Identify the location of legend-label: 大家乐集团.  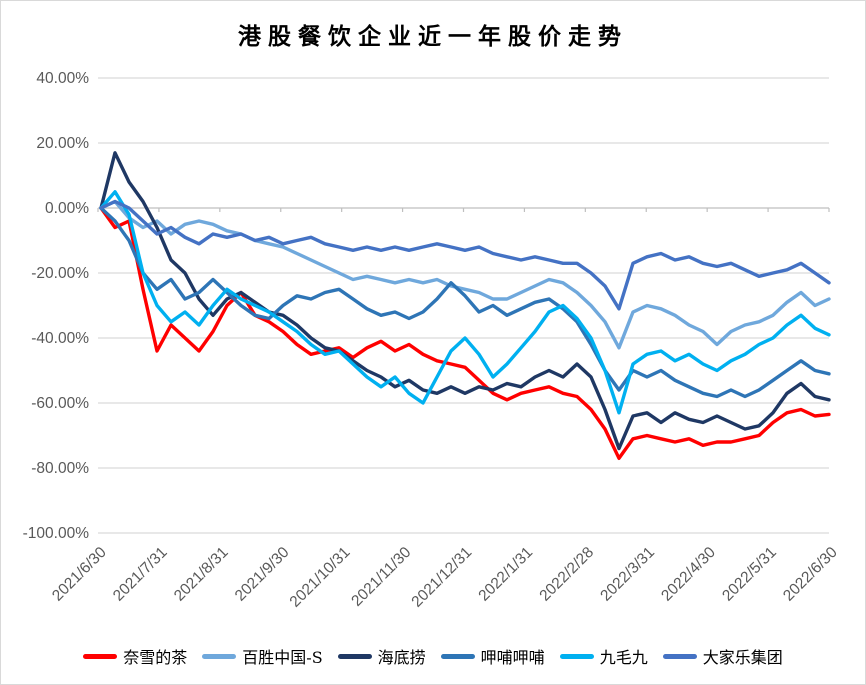
(742, 657).